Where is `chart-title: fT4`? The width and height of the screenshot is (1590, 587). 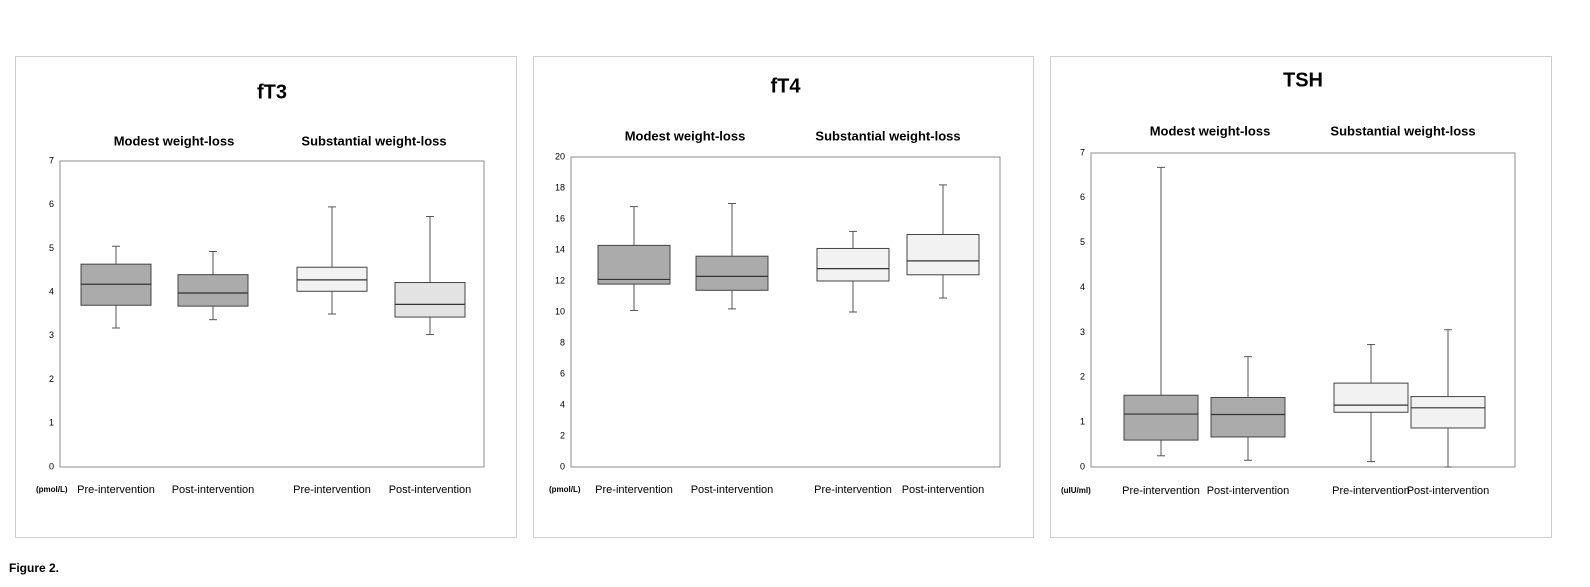 chart-title: fT4 is located at coordinates (786, 86).